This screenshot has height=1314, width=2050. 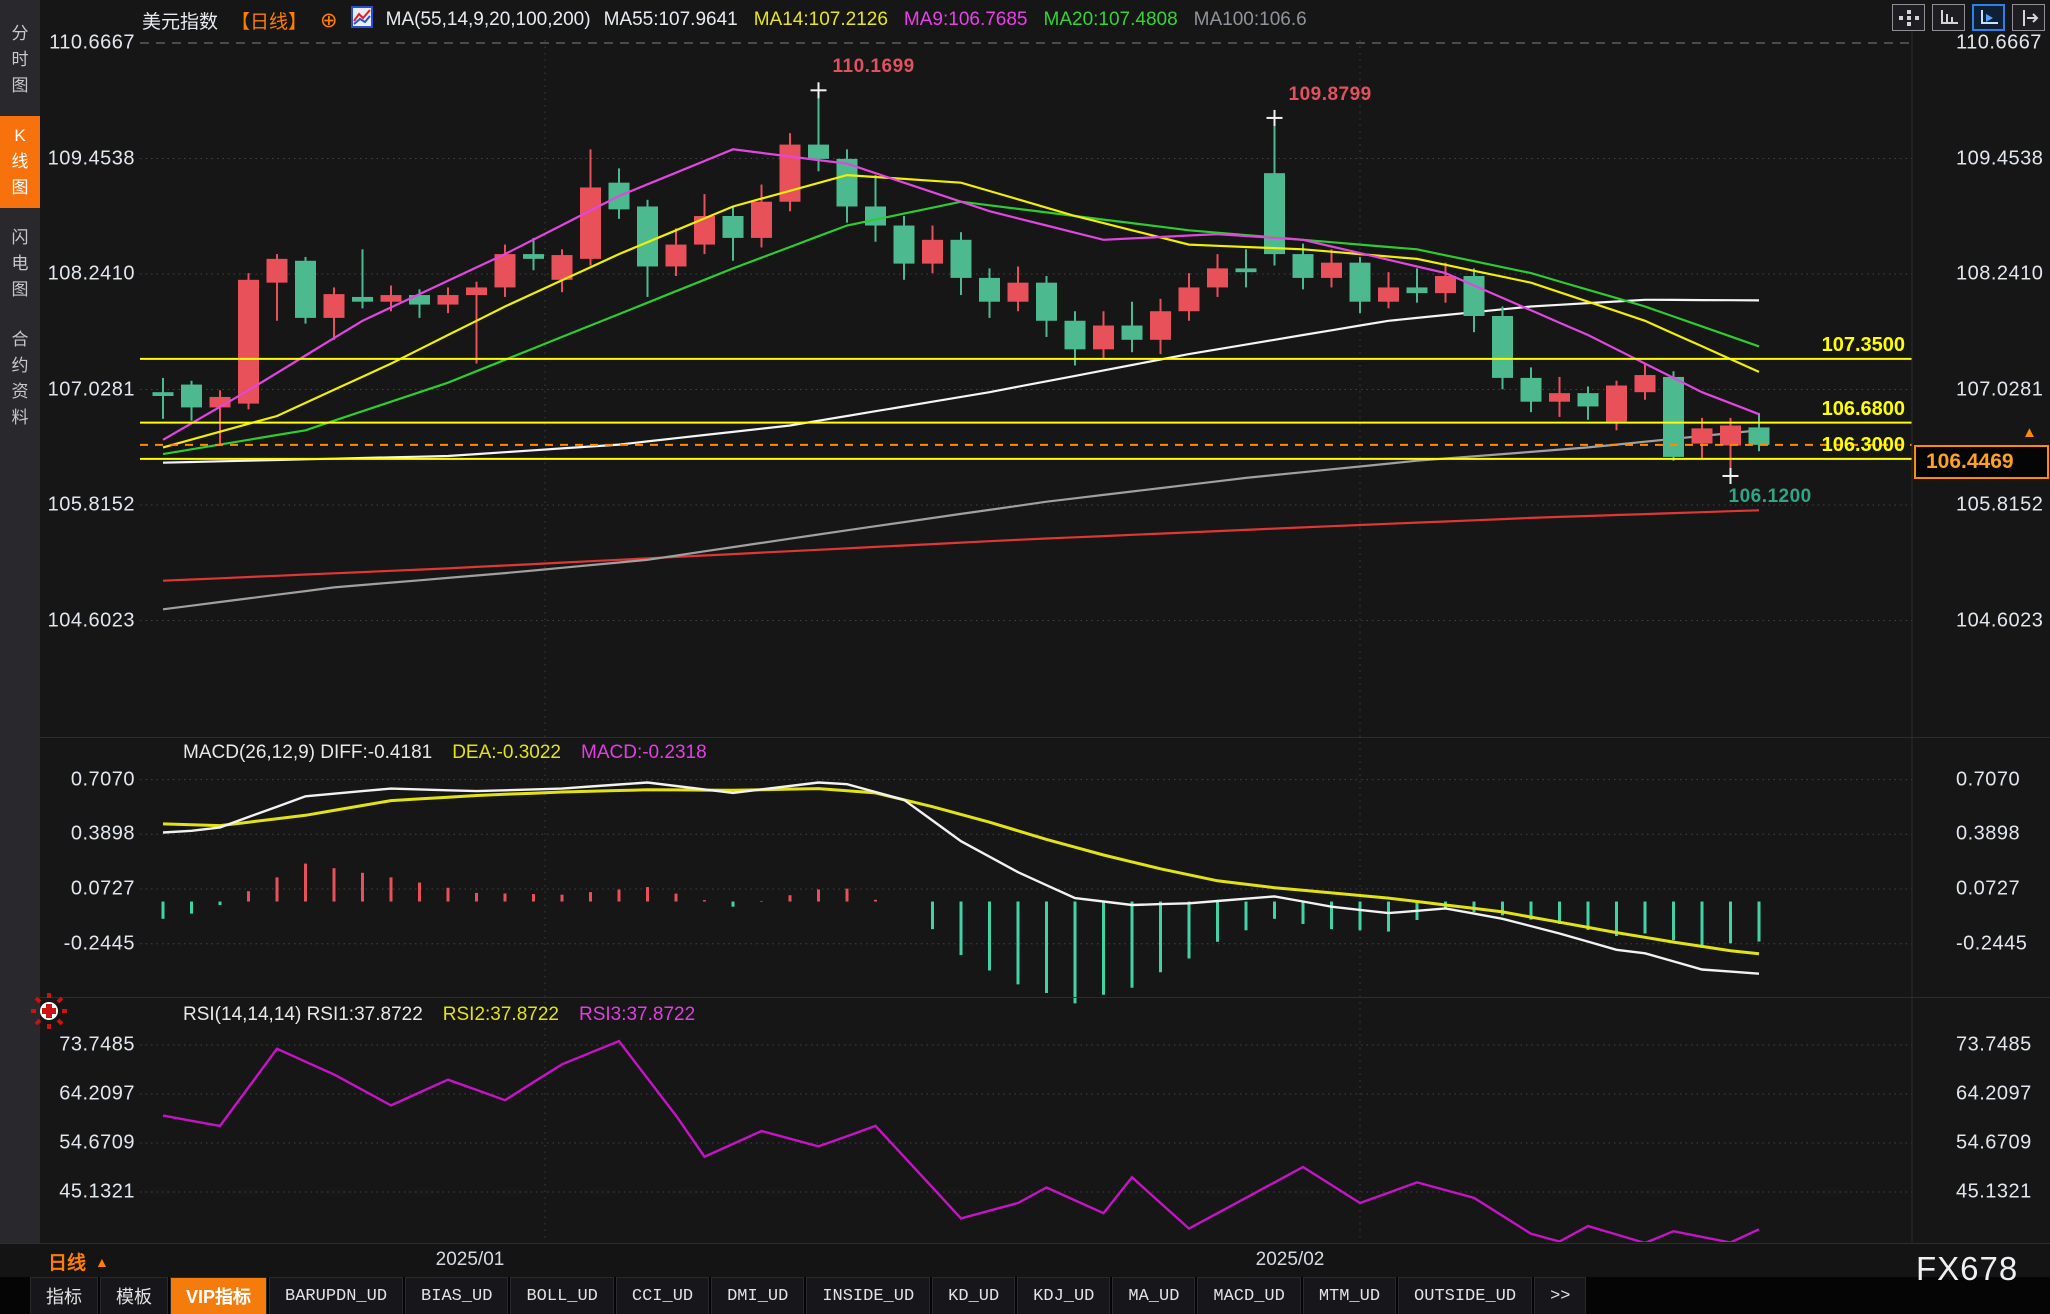 I want to click on macd-axis-label: 0.0727, so click(x=1988, y=888).